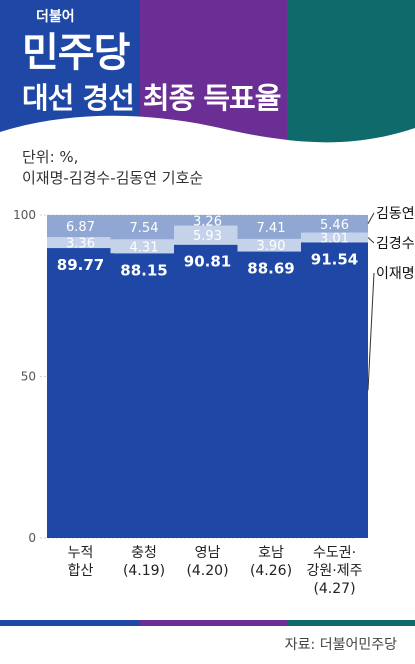 This screenshot has width=415, height=664. Describe the element at coordinates (270, 269) in the screenshot. I see `value-label-lee: 88.69` at that location.